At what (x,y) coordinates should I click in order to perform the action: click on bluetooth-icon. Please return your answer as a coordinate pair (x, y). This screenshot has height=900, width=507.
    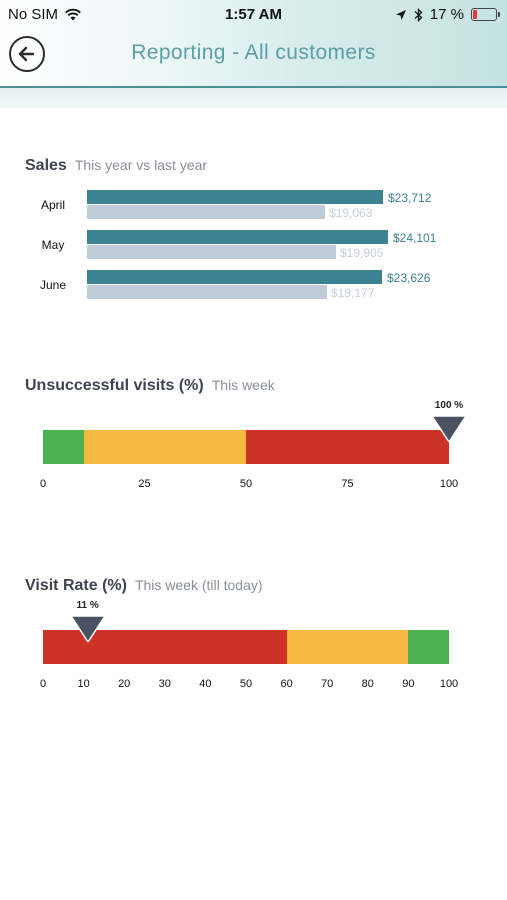
    Looking at the image, I should click on (418, 14).